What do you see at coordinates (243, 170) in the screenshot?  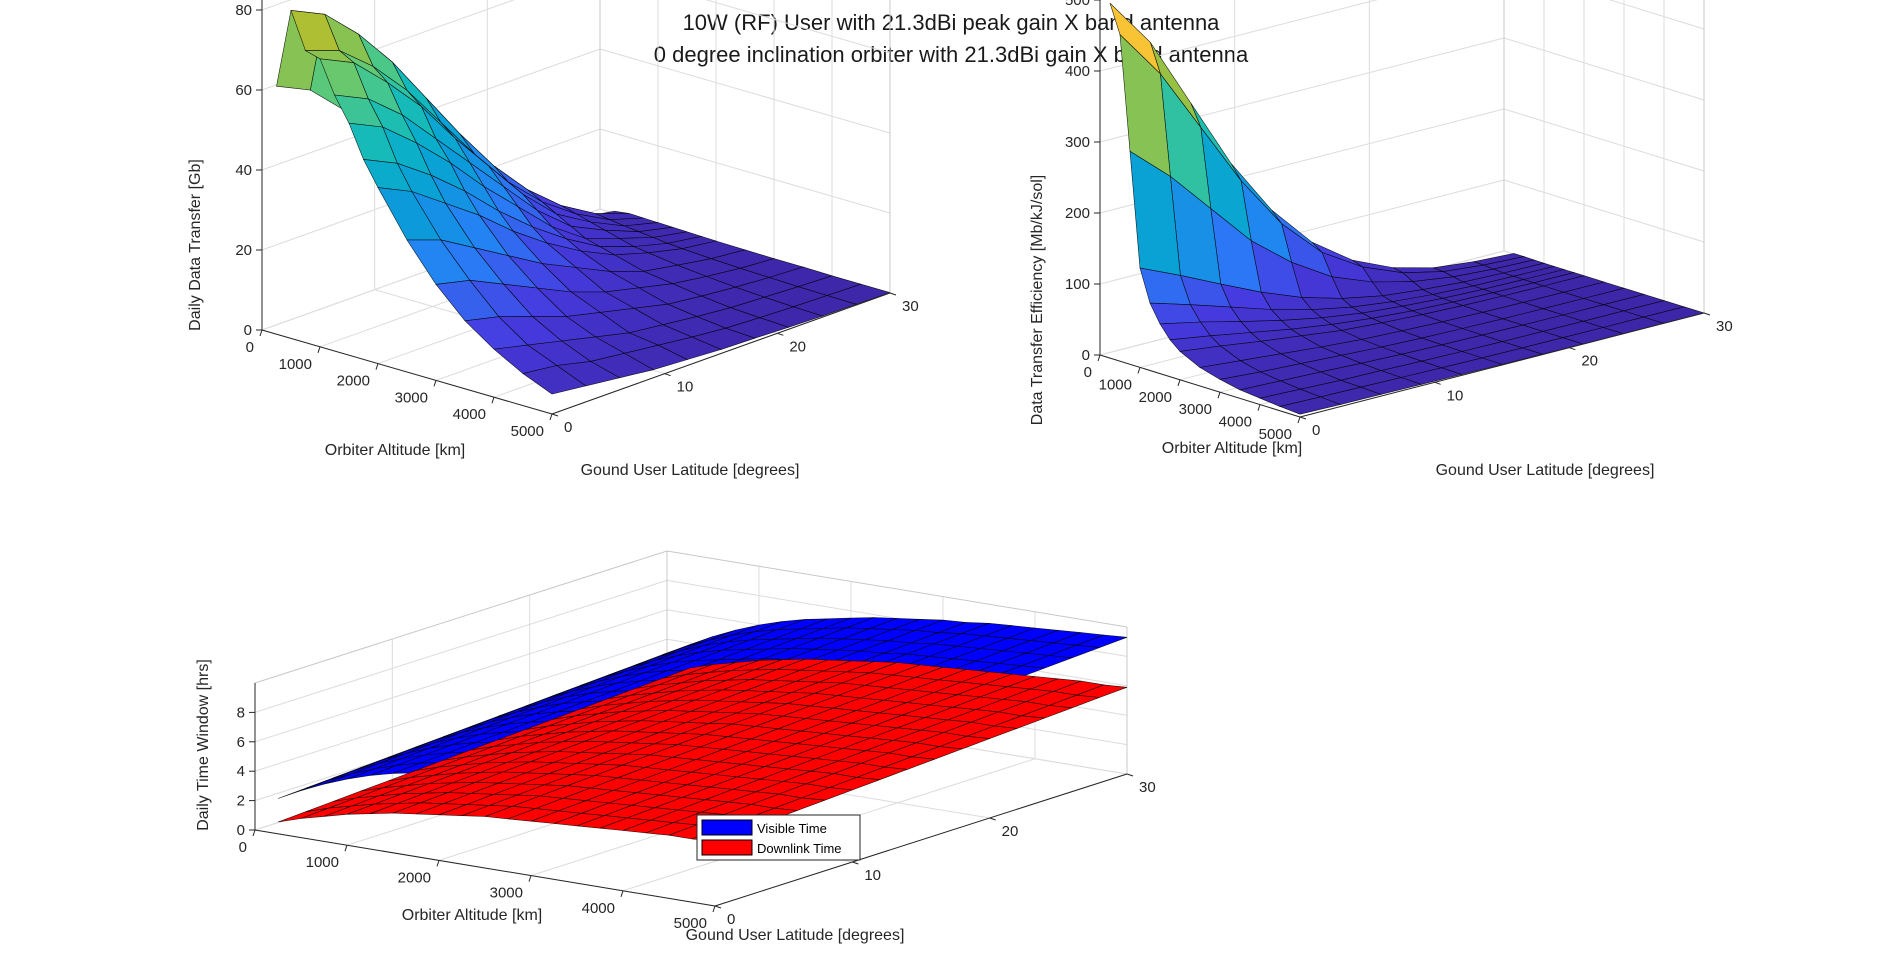 I see `z-tick-label: 40` at bounding box center [243, 170].